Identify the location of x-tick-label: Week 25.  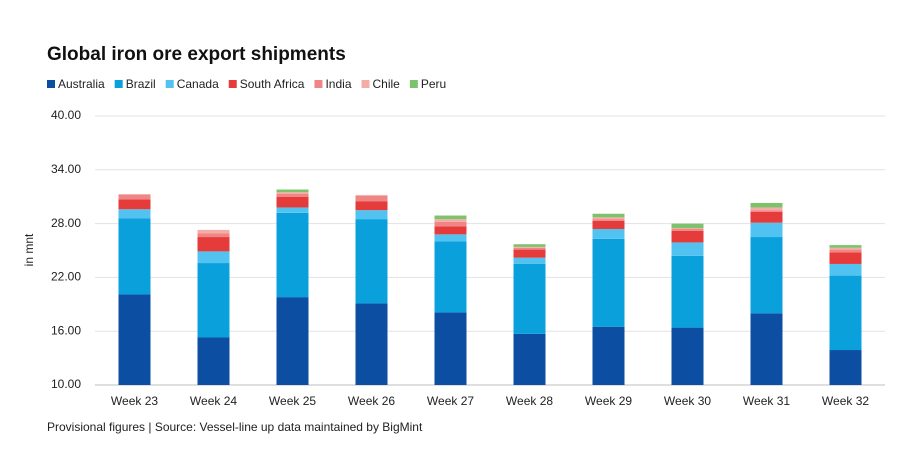
(292, 401).